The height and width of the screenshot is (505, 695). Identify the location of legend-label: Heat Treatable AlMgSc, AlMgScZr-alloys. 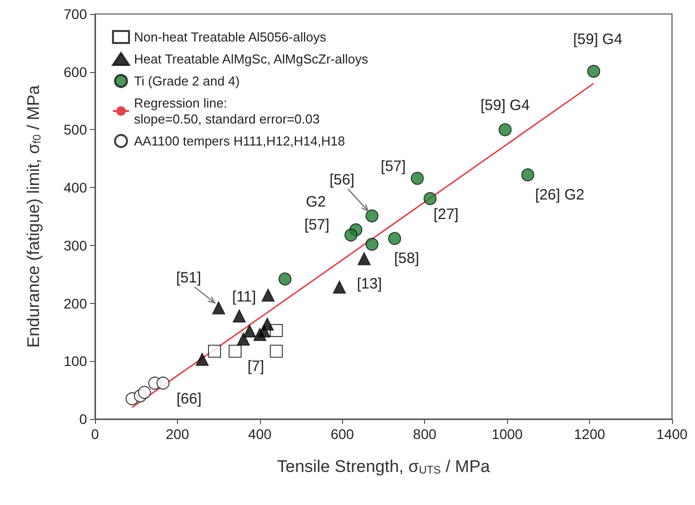
(251, 59).